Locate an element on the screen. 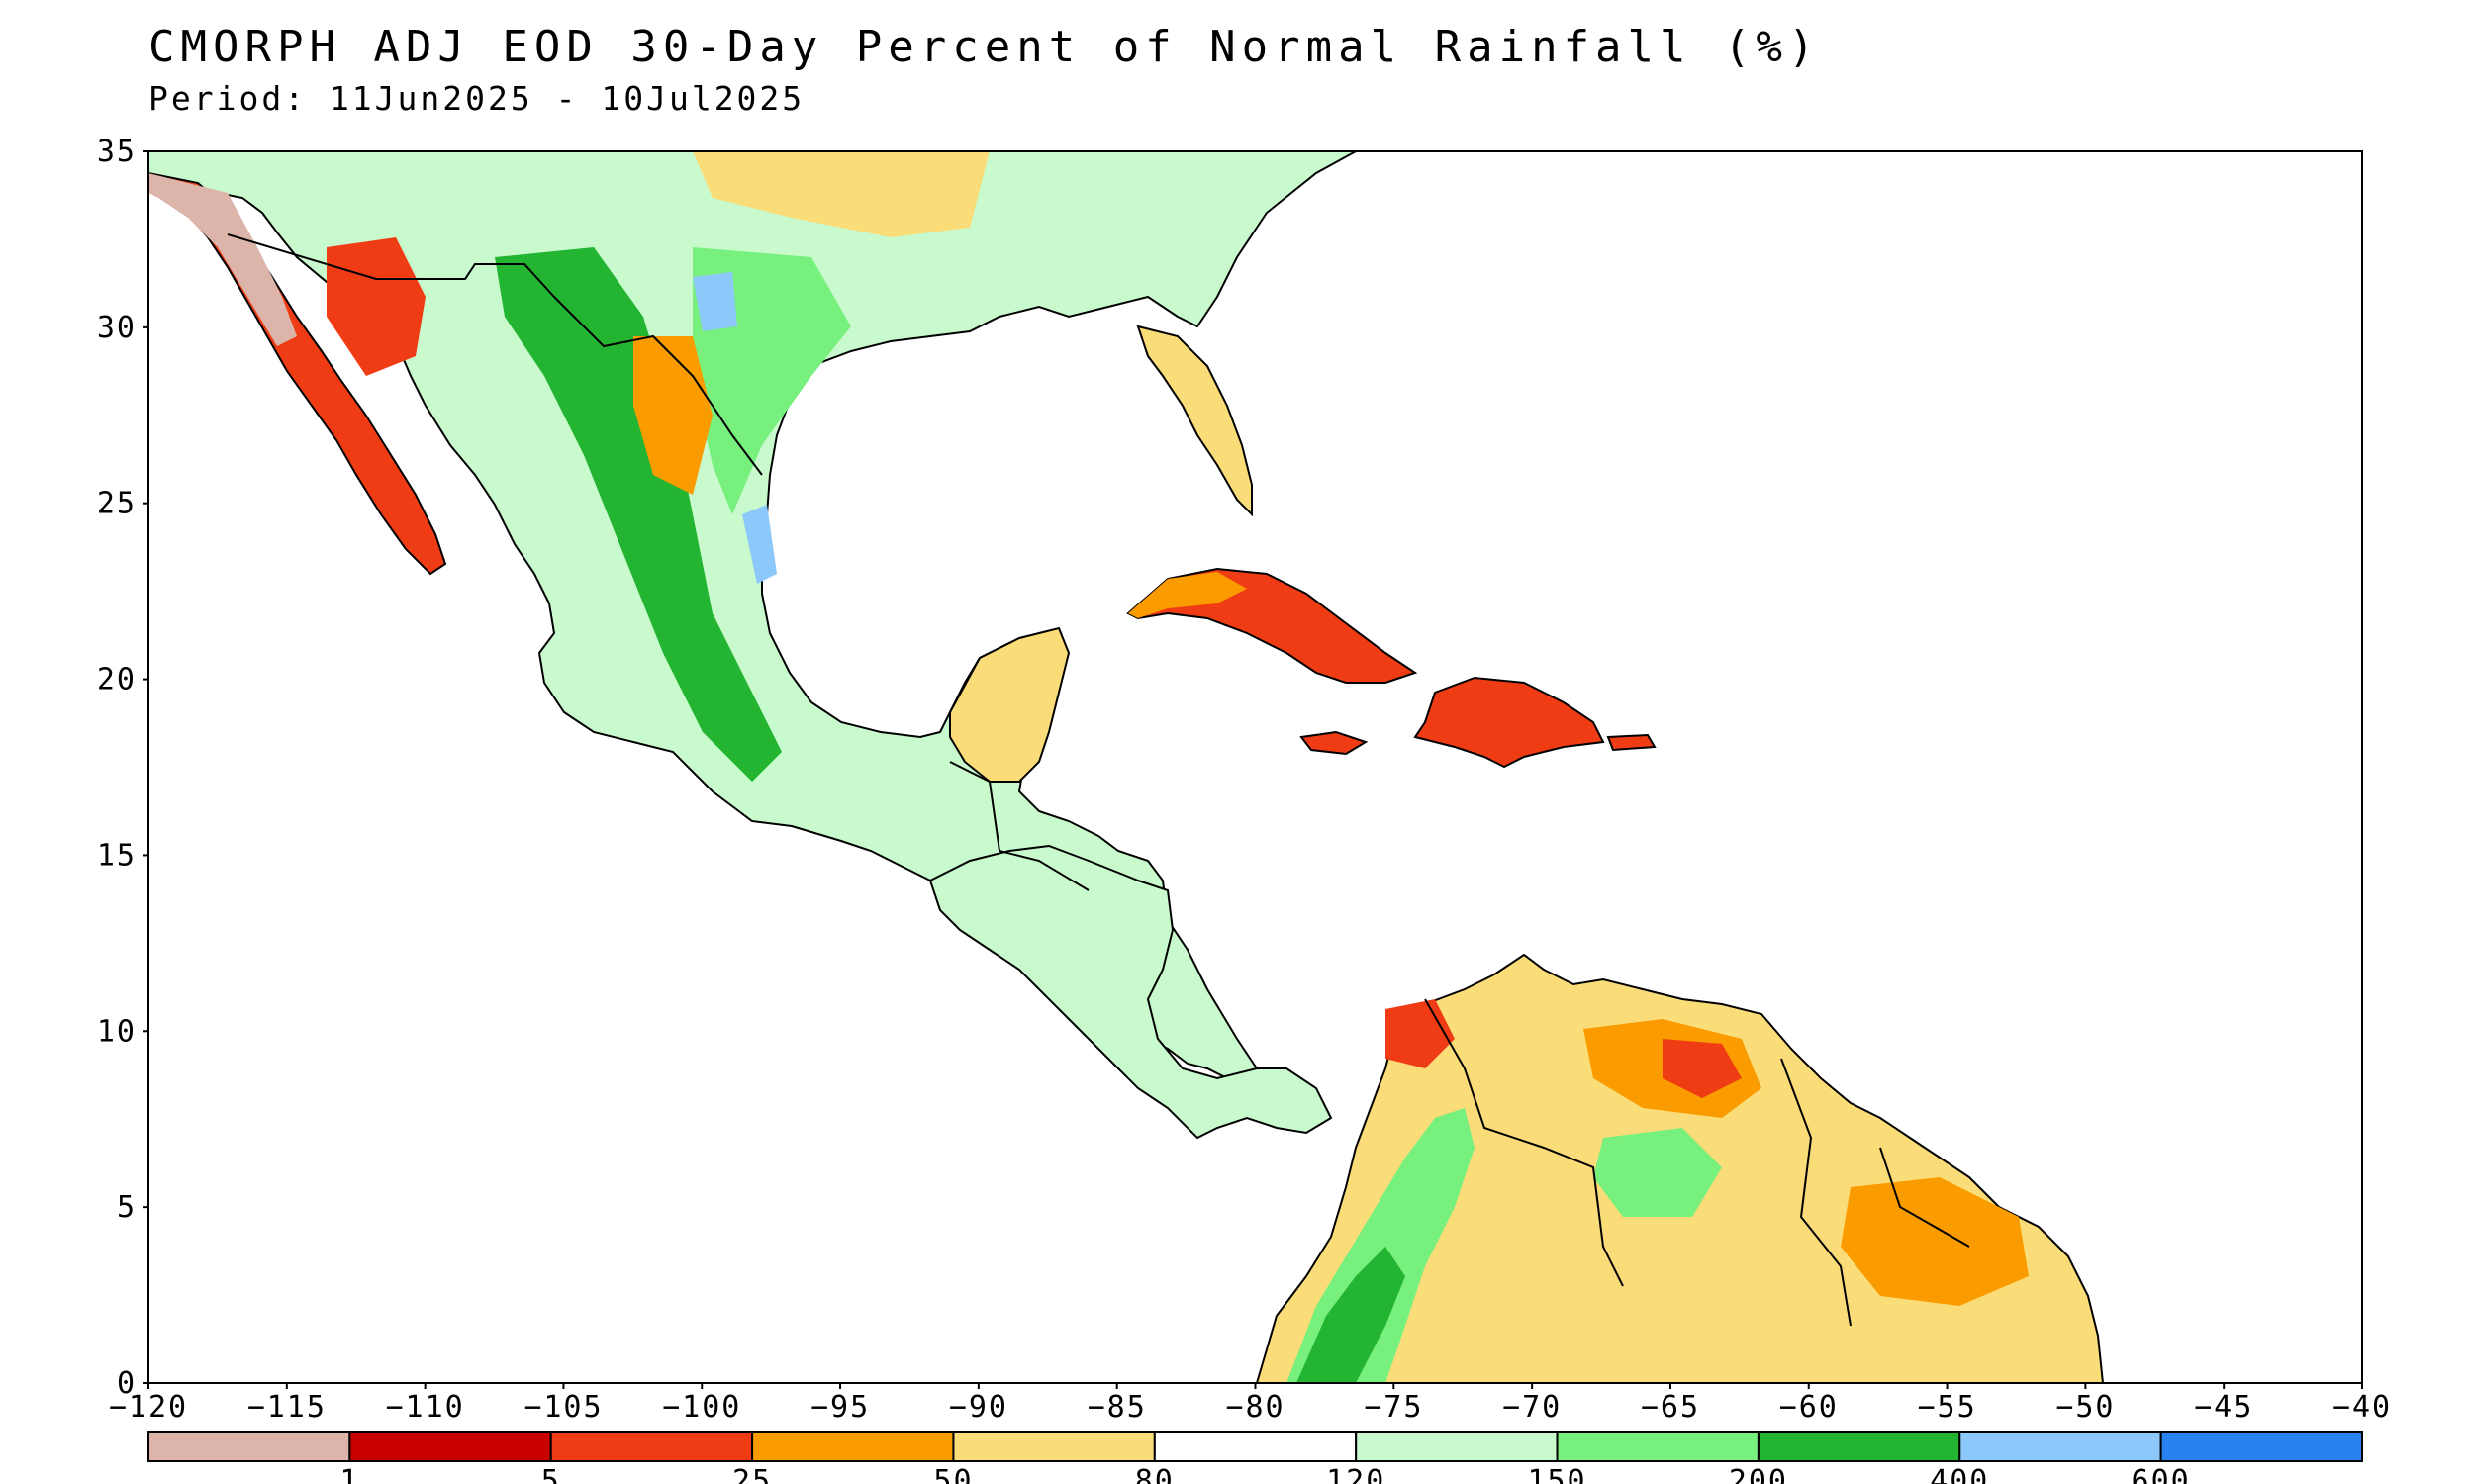  yucatan-peninsula is located at coordinates (1010, 704).